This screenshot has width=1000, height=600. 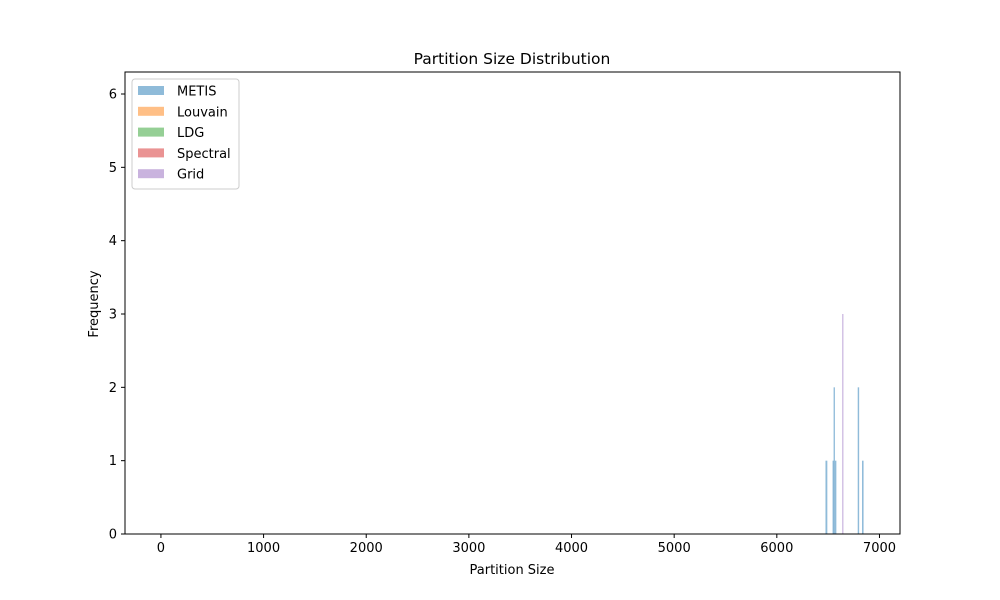 What do you see at coordinates (161, 548) in the screenshot?
I see `x-tick-label: 0` at bounding box center [161, 548].